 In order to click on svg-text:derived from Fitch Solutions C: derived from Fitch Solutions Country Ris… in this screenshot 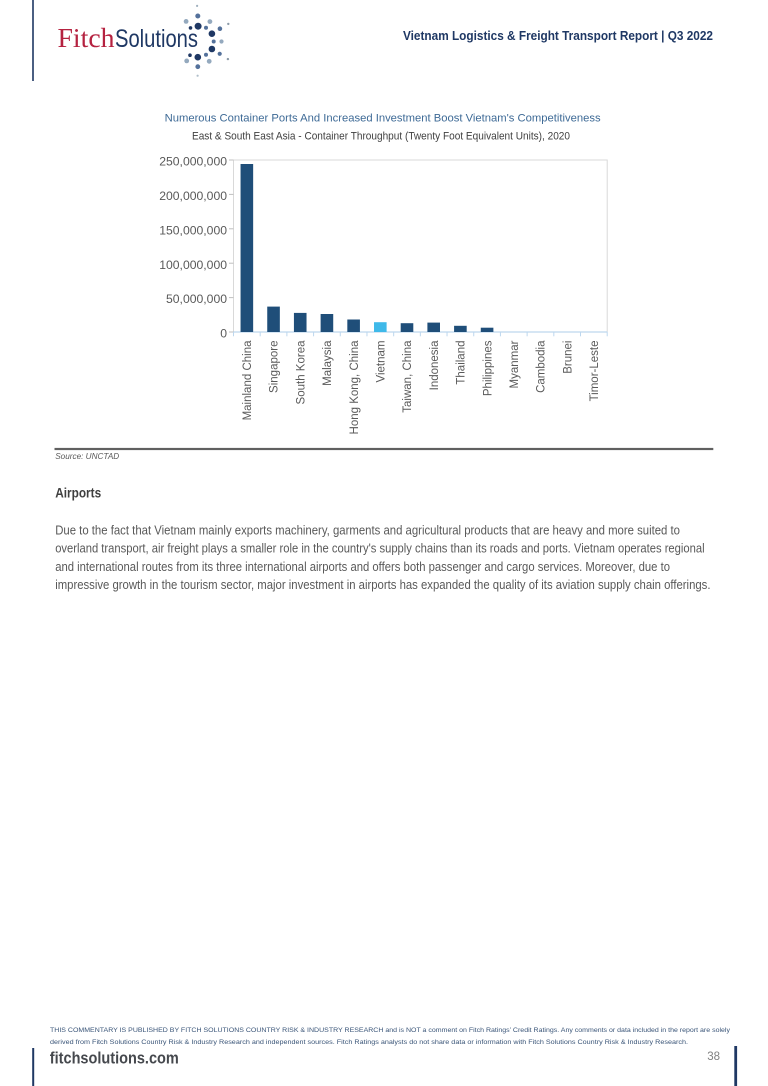, I will do `click(369, 1042)`.